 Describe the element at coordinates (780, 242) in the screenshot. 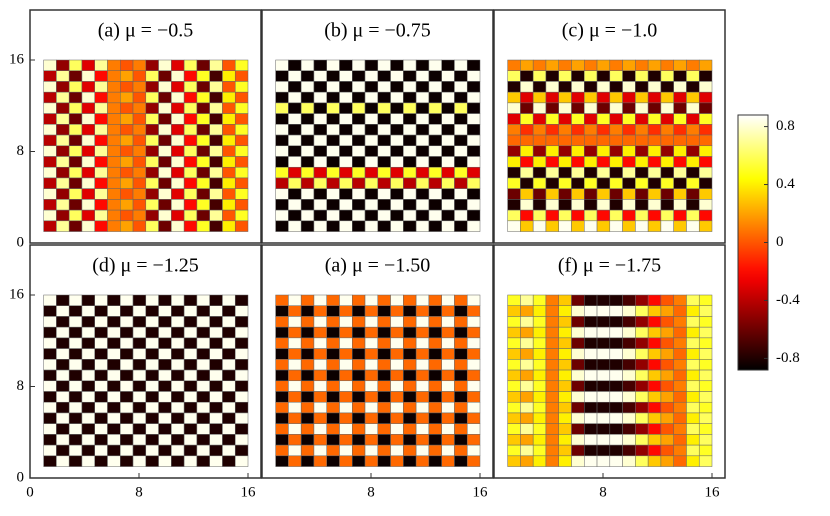

I see `colorbar-tick-label: 0` at that location.